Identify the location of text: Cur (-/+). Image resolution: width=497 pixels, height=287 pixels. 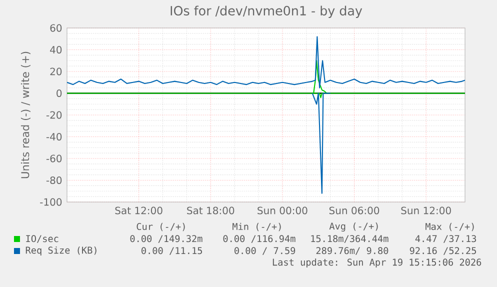
(160, 227).